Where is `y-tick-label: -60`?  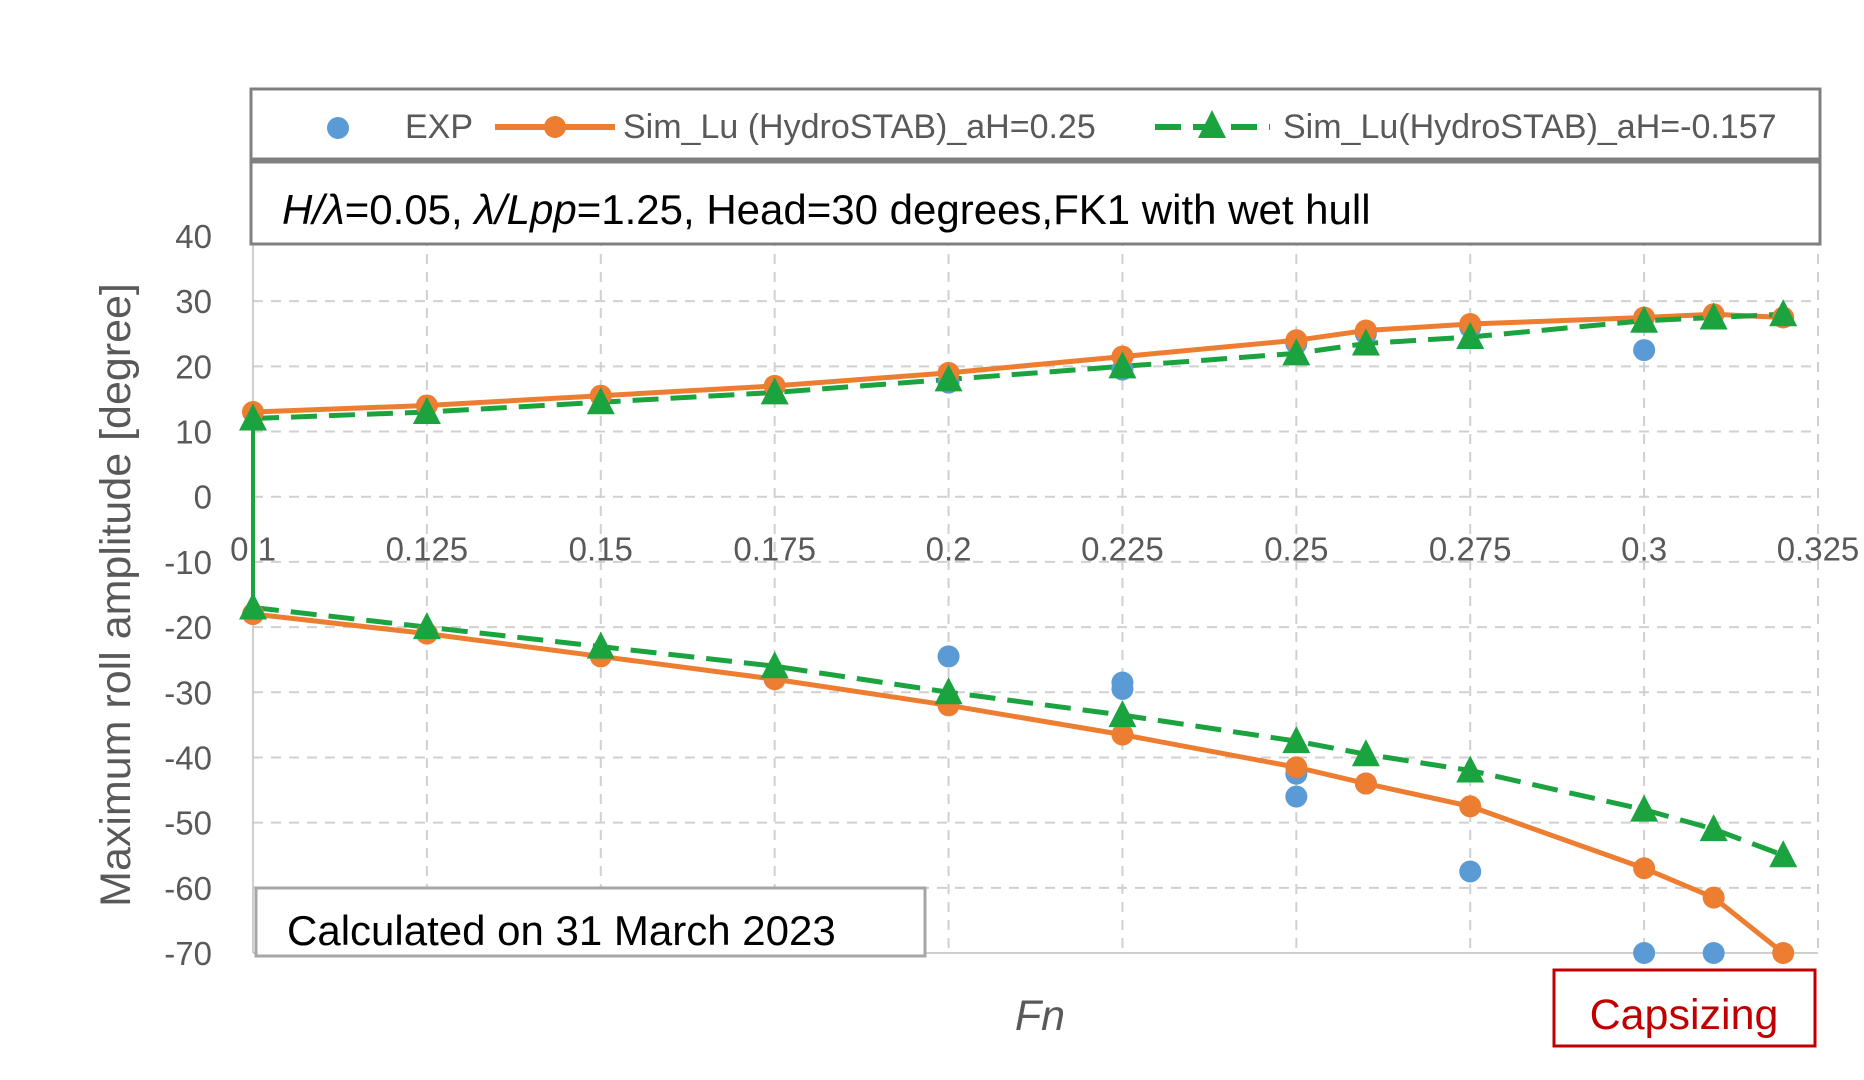 y-tick-label: -60 is located at coordinates (188, 888).